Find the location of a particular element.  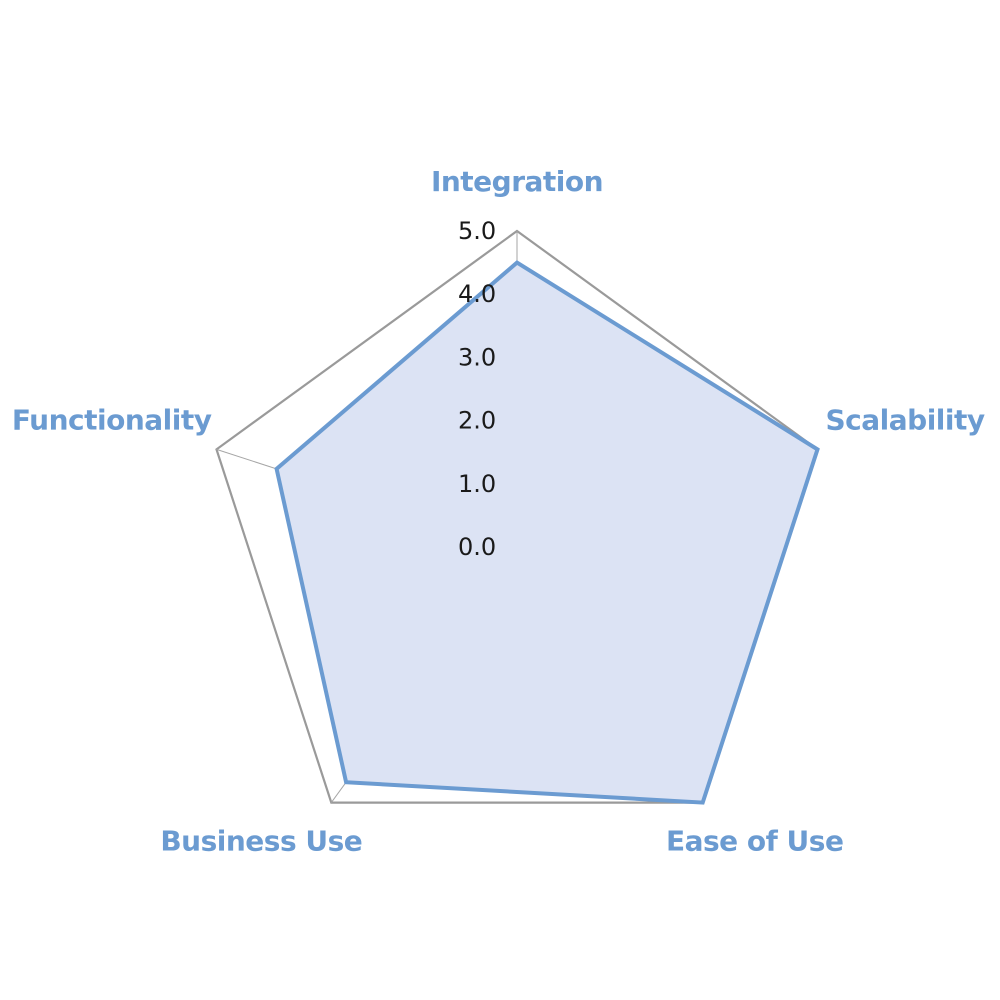

category-label-ease-of-use: Ease of Use is located at coordinates (754, 841).